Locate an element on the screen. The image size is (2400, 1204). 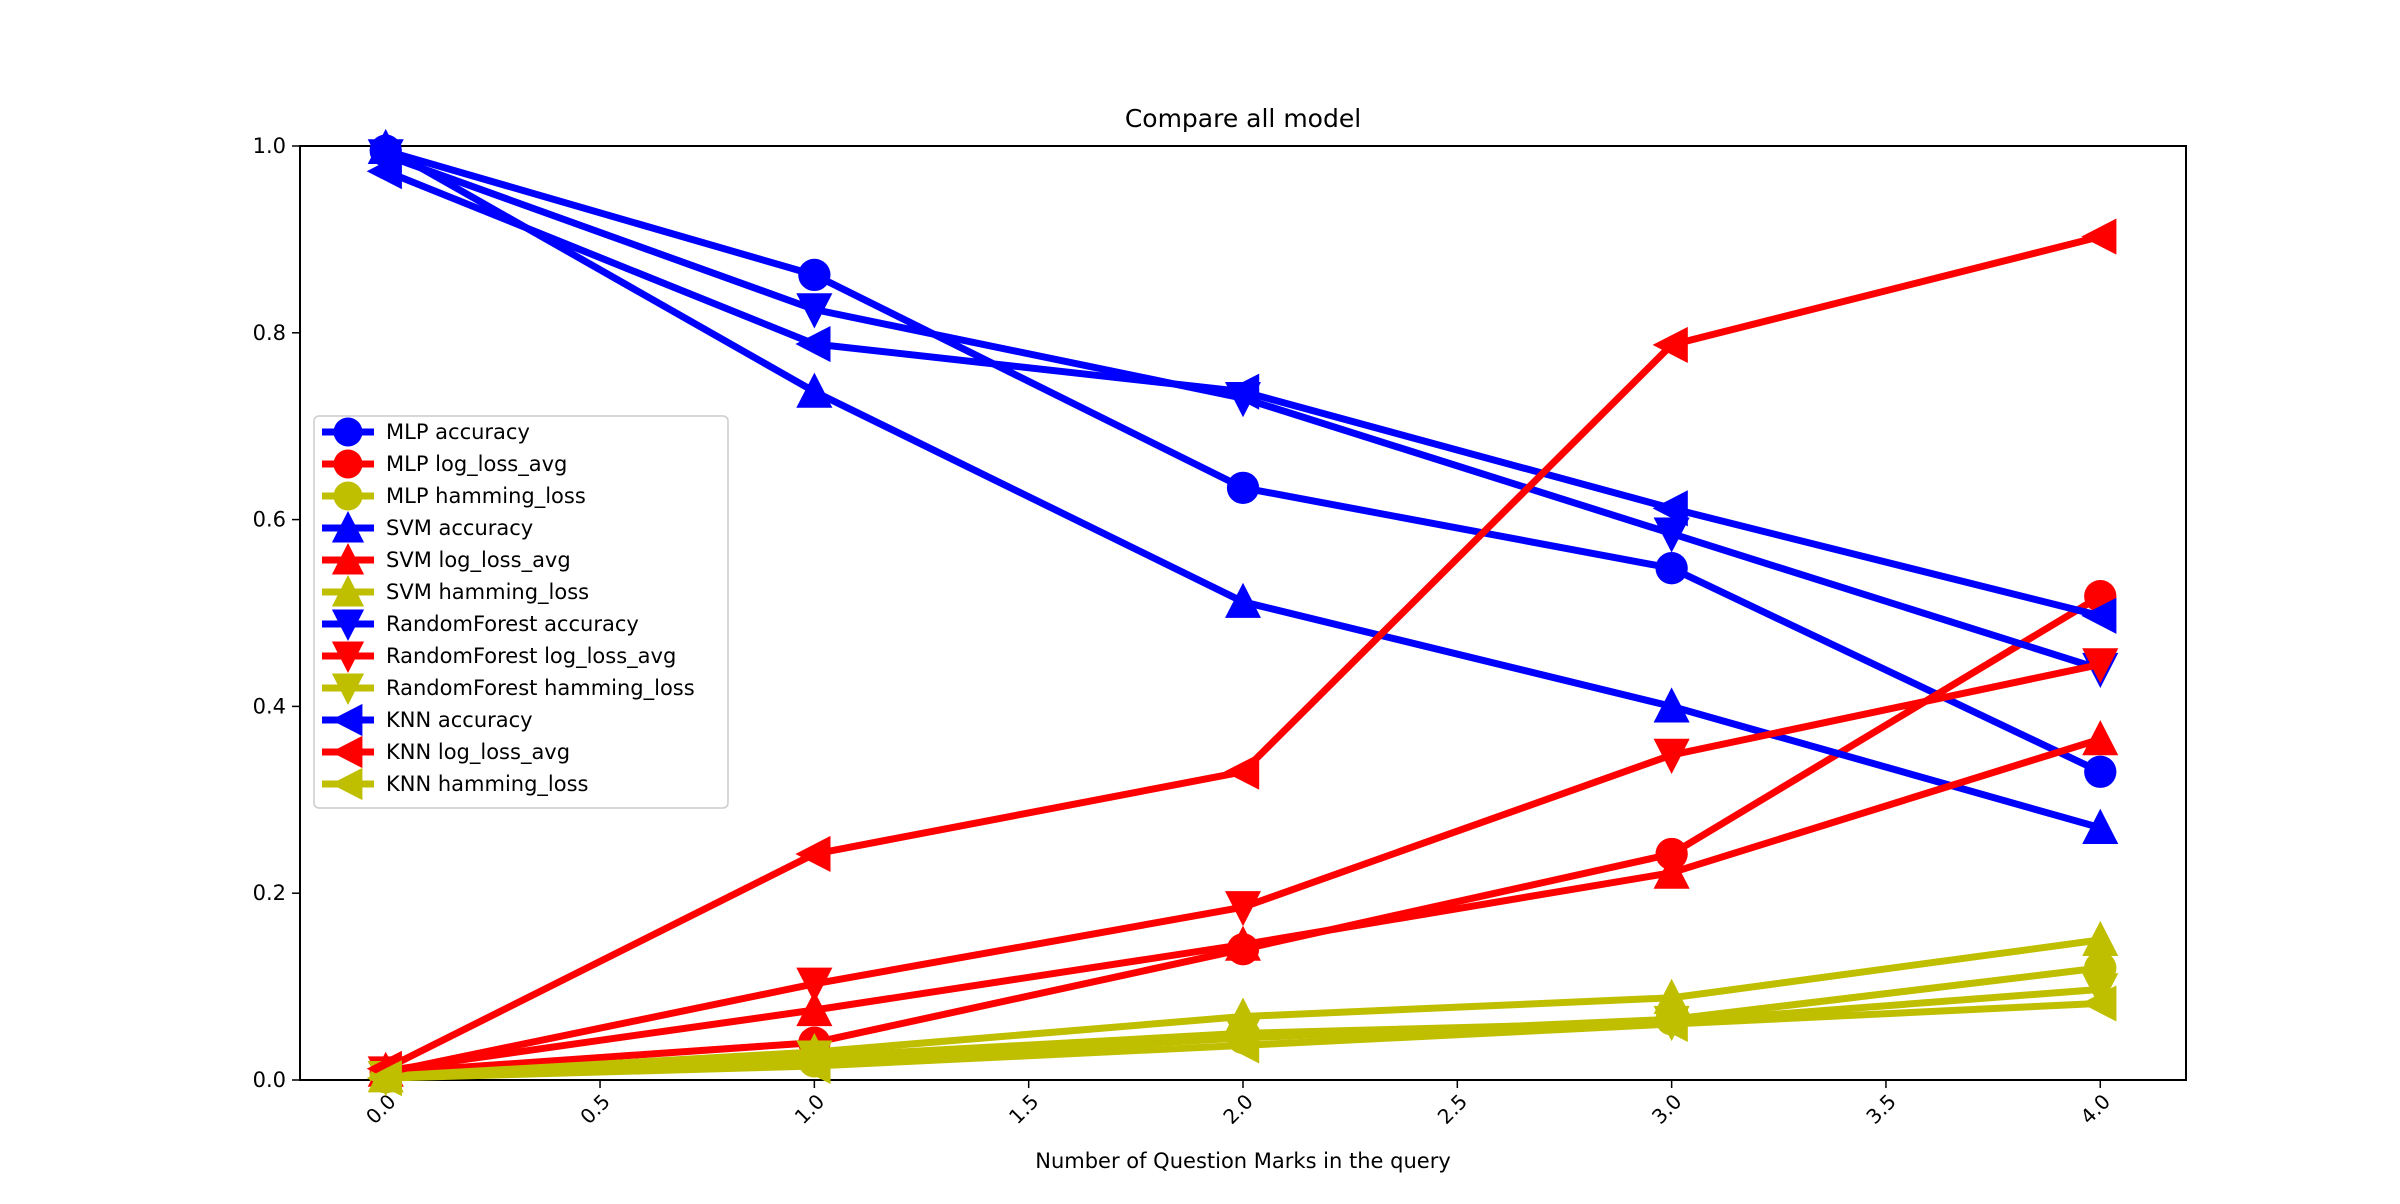
legend-label: RandomForest log_loss_avg is located at coordinates (531, 656).